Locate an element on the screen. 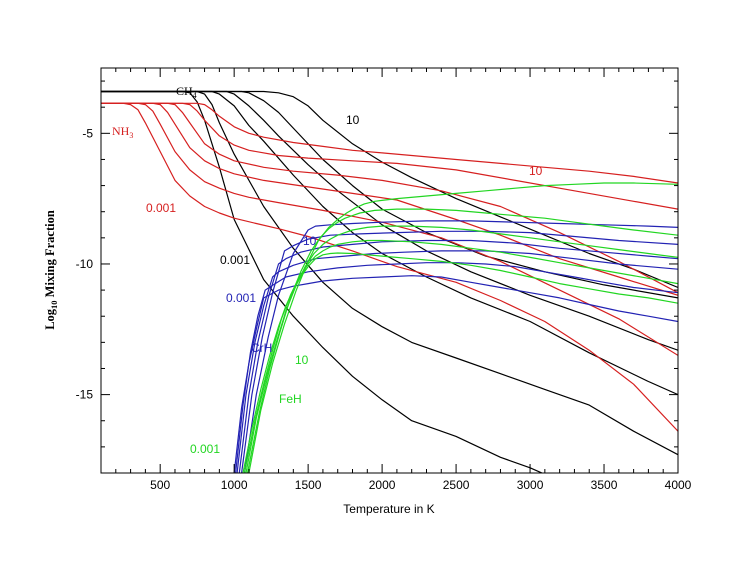 Image resolution: width=746 pixels, height=581 pixels. y-tick-label: -10 is located at coordinates (85, 264).